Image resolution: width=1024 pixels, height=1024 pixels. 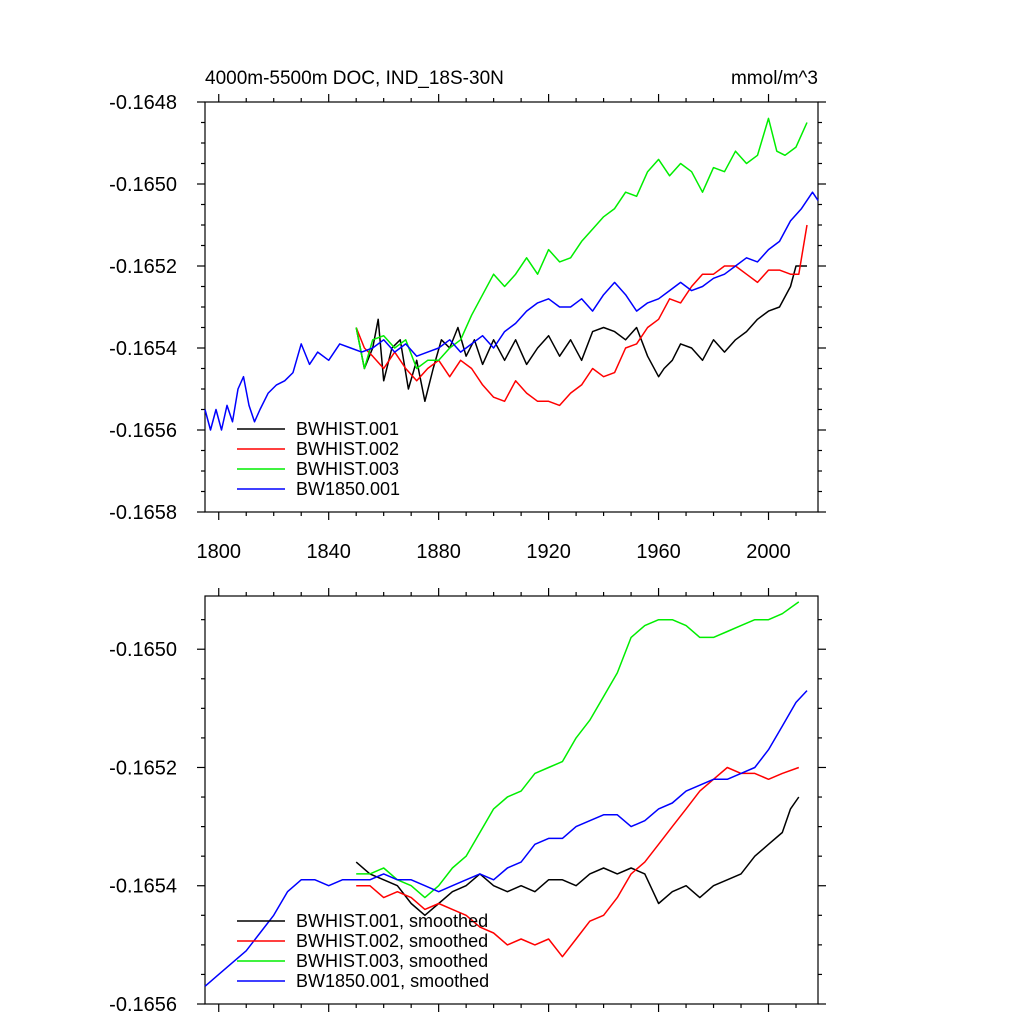 What do you see at coordinates (774, 78) in the screenshot?
I see `units-label: mmol/m^3` at bounding box center [774, 78].